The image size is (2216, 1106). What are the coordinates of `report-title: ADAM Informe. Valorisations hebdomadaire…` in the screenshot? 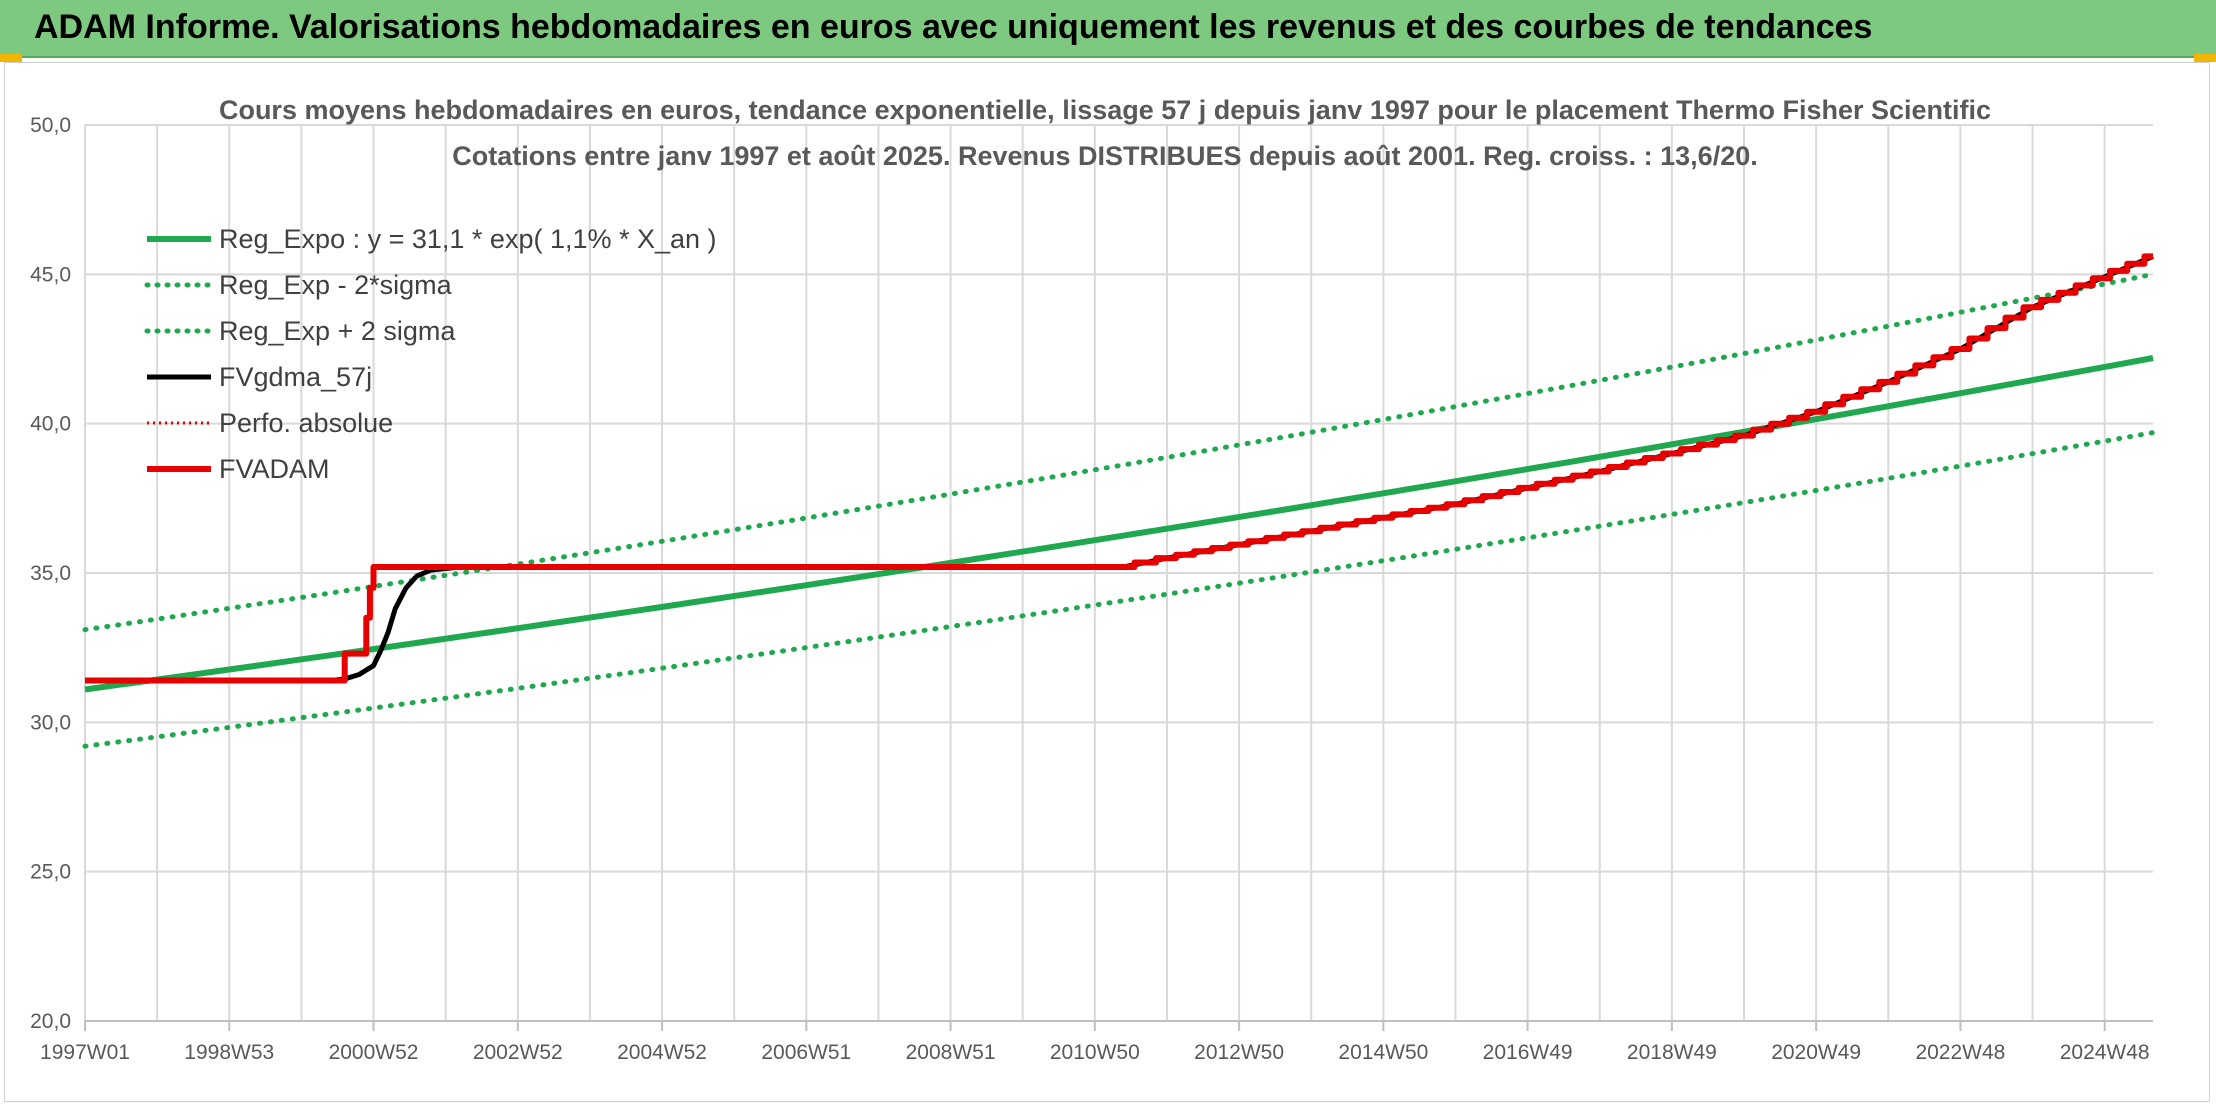 It's located at (953, 27).